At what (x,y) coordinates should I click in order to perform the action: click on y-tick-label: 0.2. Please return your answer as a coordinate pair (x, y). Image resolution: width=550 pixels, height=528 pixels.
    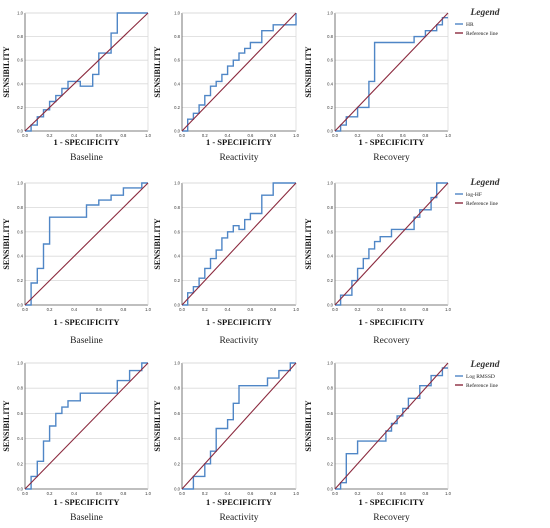
    Looking at the image, I should click on (20, 463).